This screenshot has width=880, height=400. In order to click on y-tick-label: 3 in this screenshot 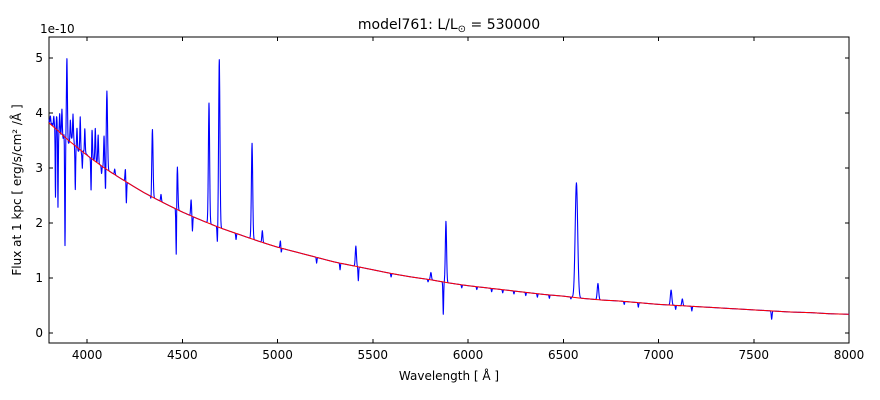, I will do `click(39, 168)`.